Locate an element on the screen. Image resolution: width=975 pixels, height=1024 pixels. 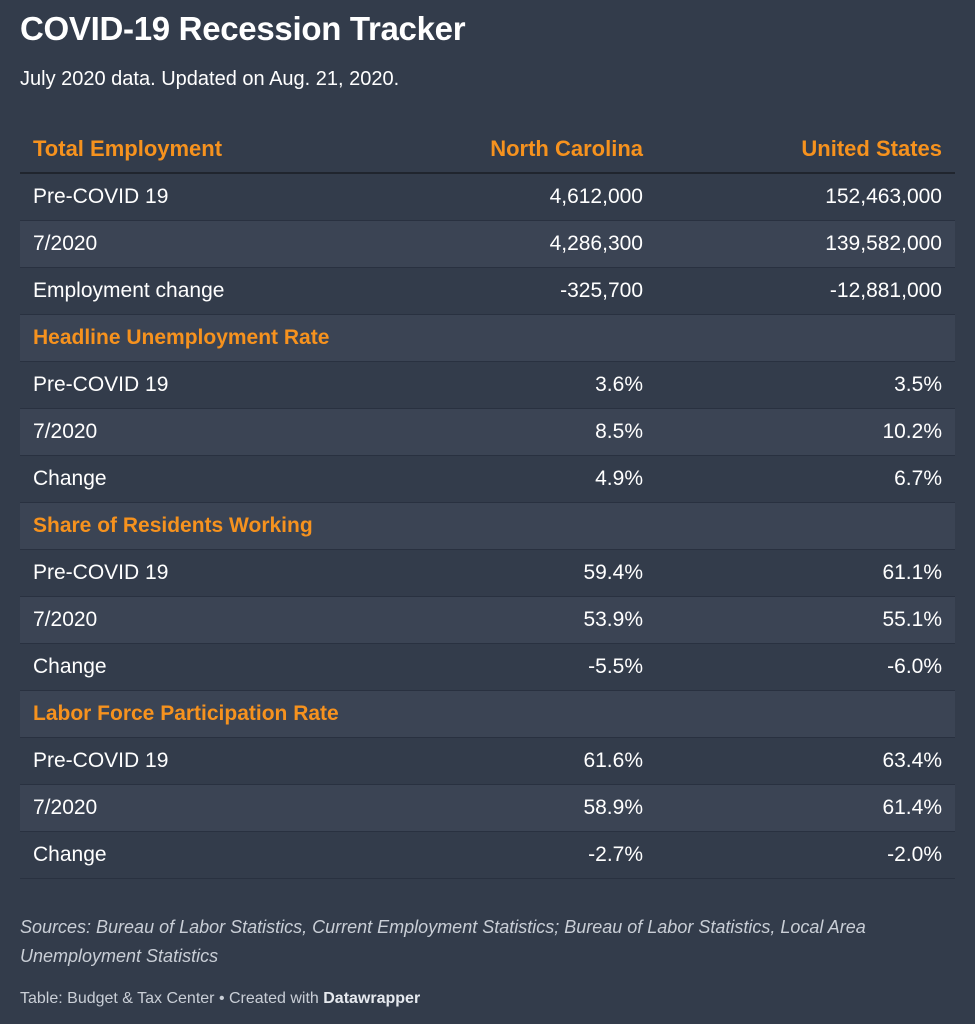
table-row: Change -2.7% -2.0% is located at coordinates (487, 855).